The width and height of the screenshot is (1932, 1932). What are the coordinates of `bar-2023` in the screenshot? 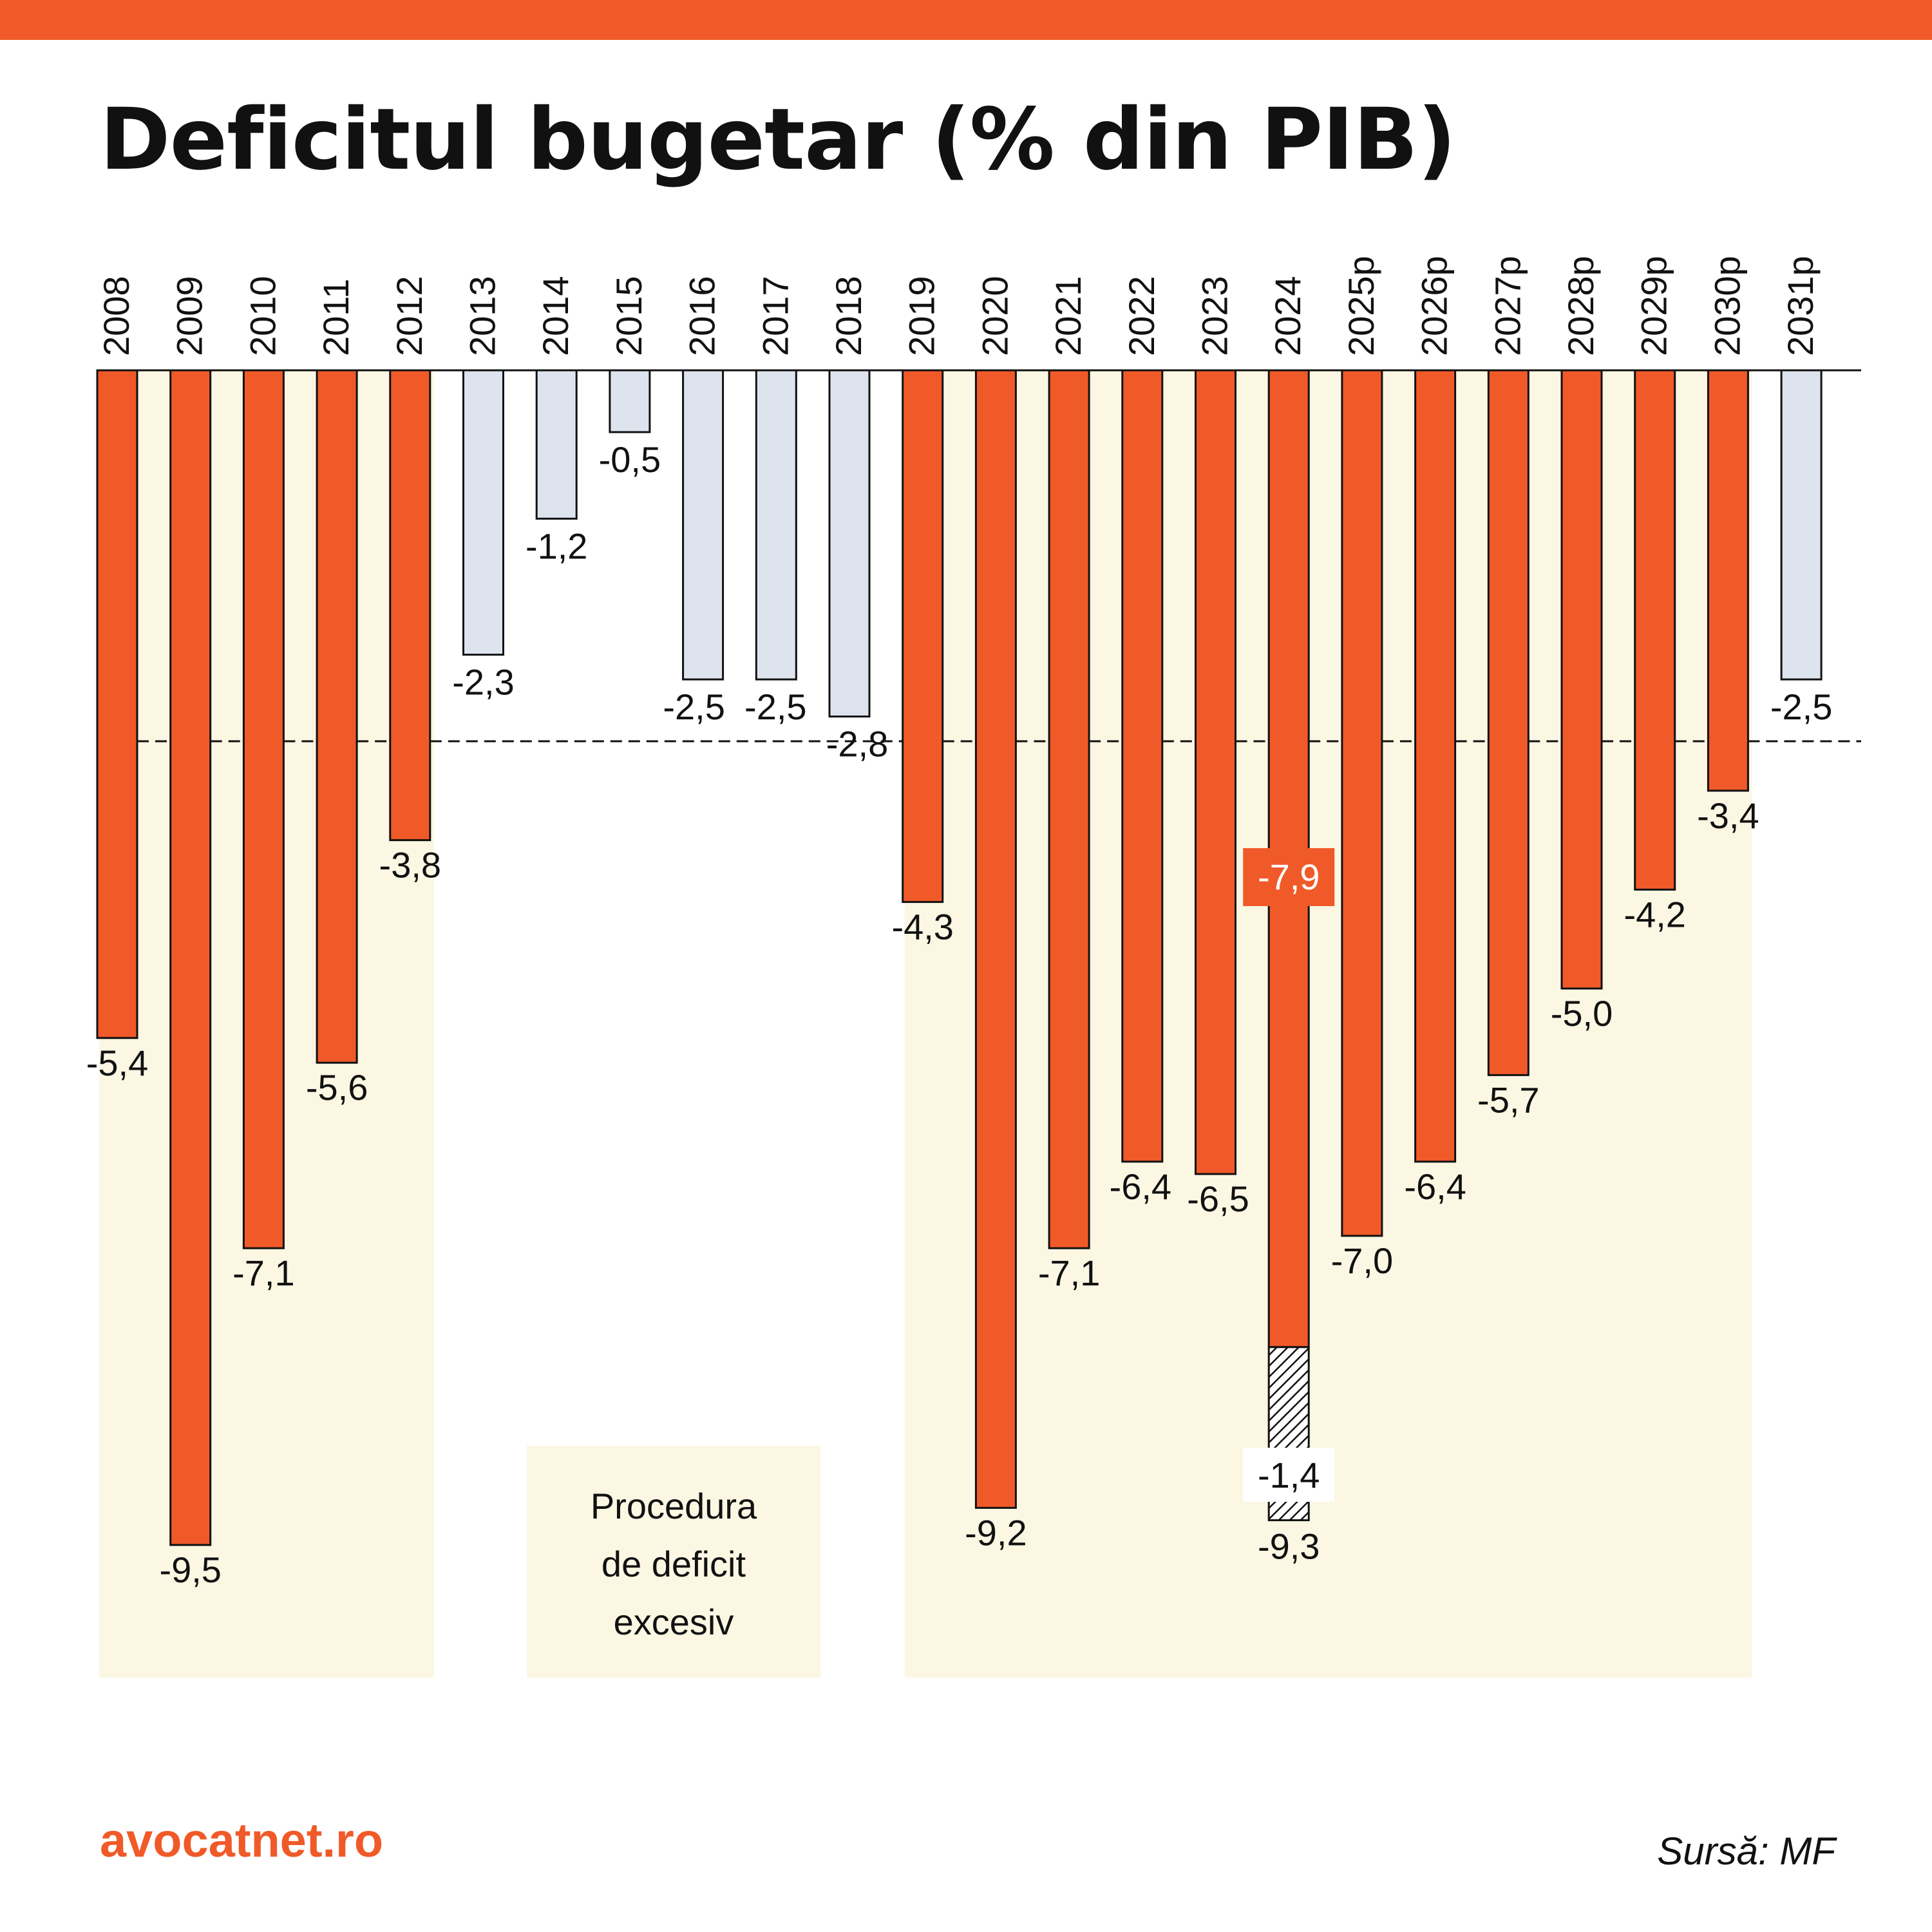 It's located at (1215, 772).